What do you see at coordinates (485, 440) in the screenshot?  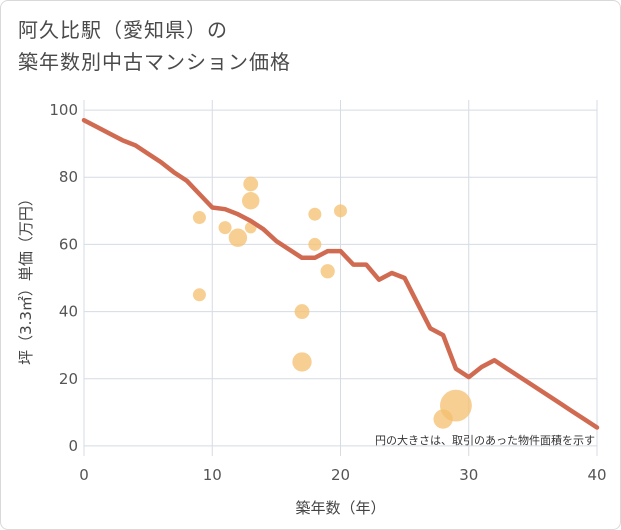 I see `size-note: 円の大きさは、取引のあった物件面積を示す` at bounding box center [485, 440].